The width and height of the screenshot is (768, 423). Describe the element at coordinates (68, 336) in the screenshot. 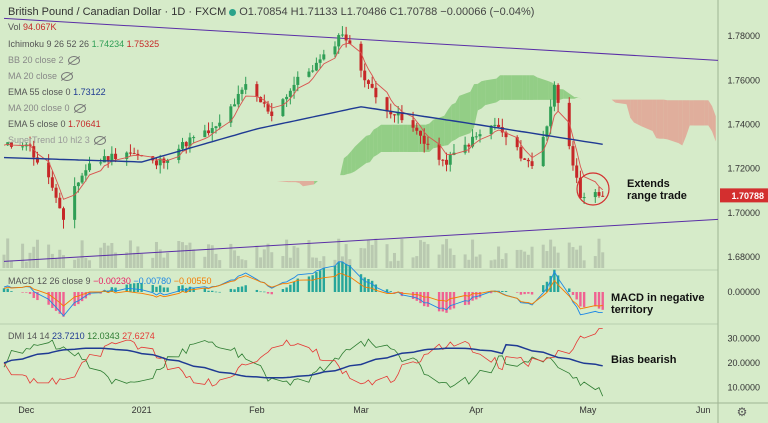

I see `dmi-value-1: 23.7210` at that location.